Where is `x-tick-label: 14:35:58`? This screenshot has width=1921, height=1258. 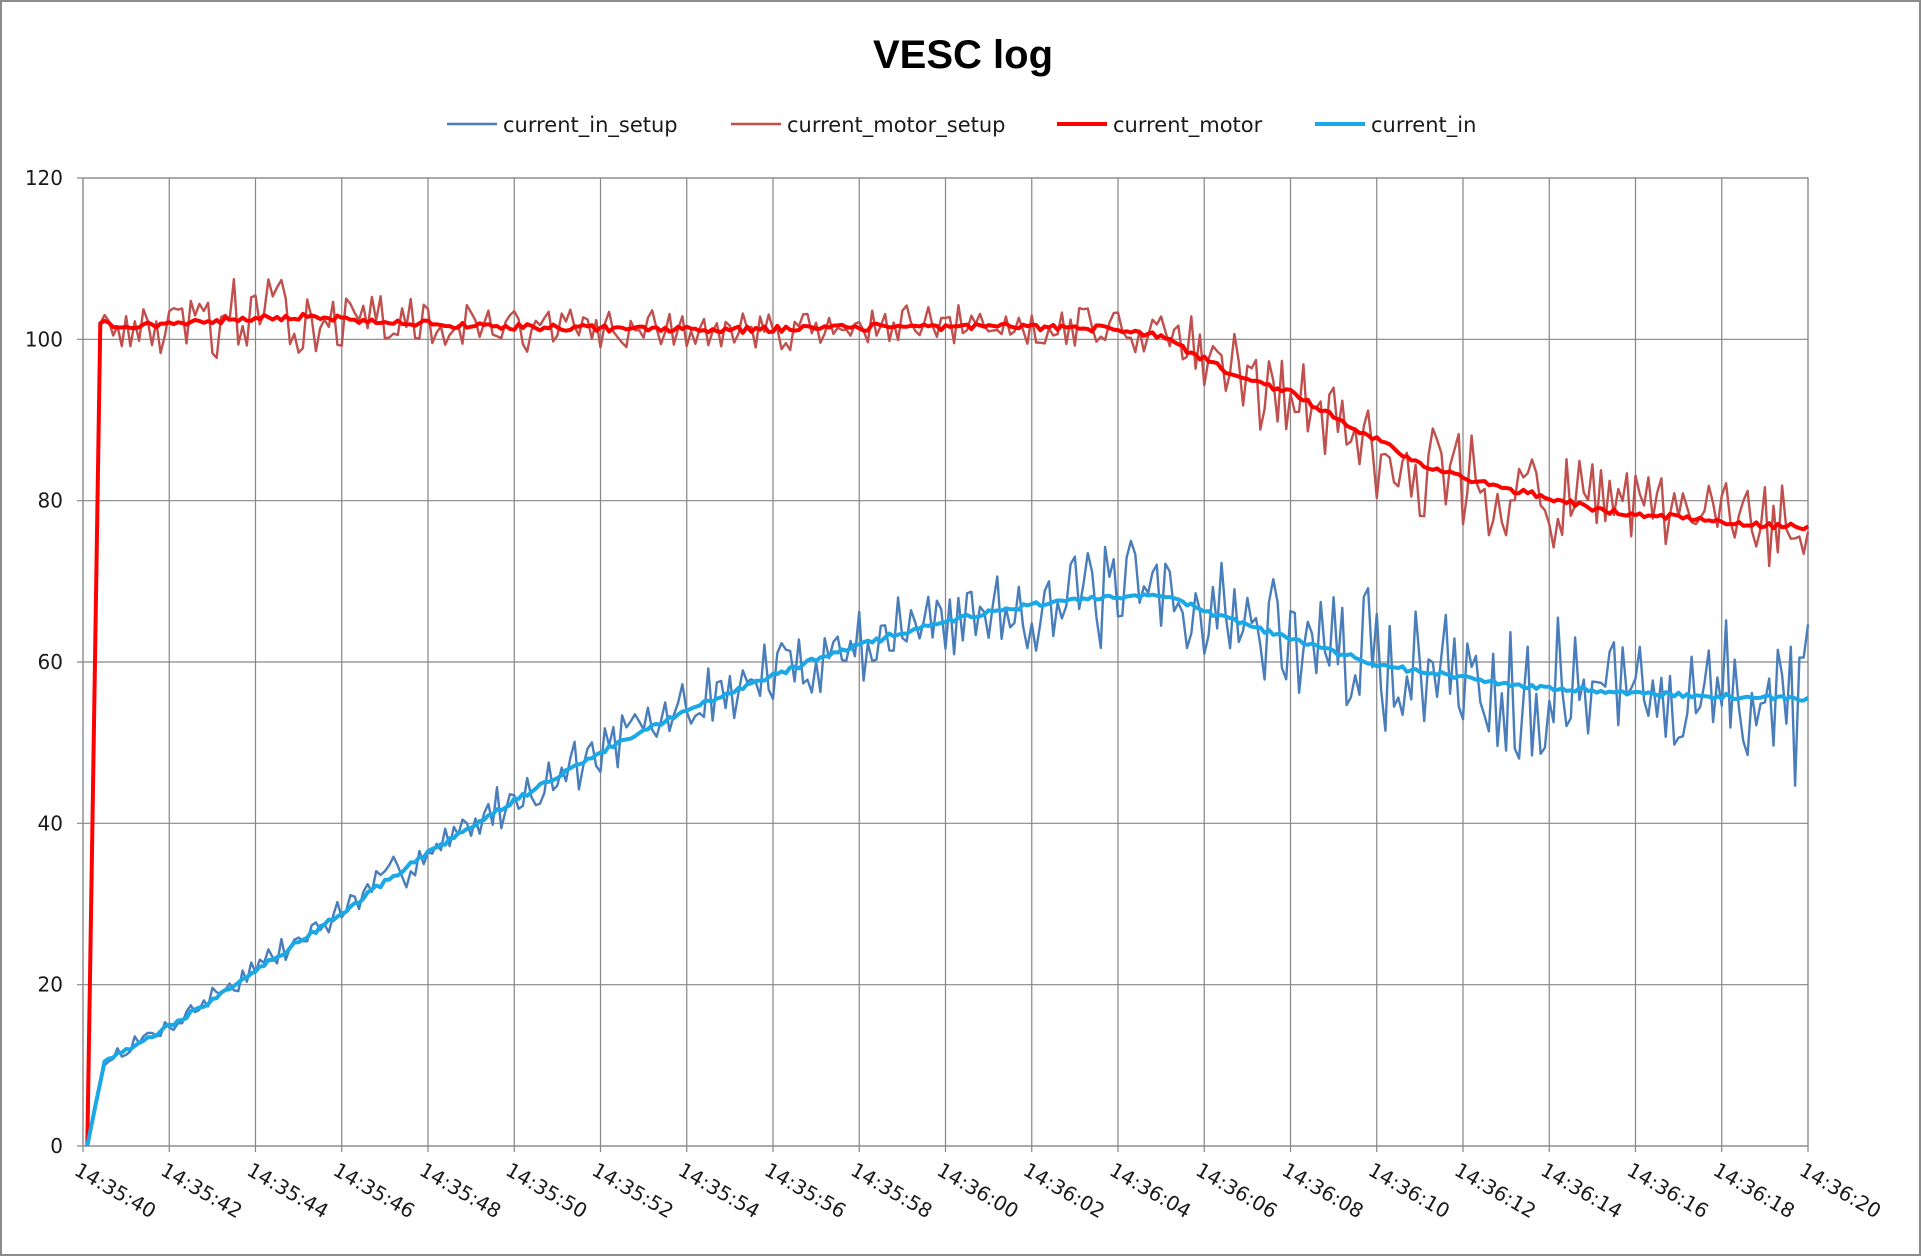
x-tick-label: 14:35:58 is located at coordinates (892, 1191).